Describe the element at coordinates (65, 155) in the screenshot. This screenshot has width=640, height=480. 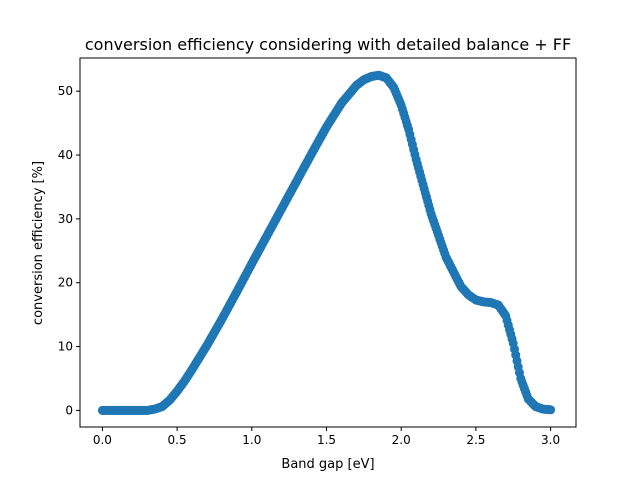
I see `y-tick-label: 40` at that location.